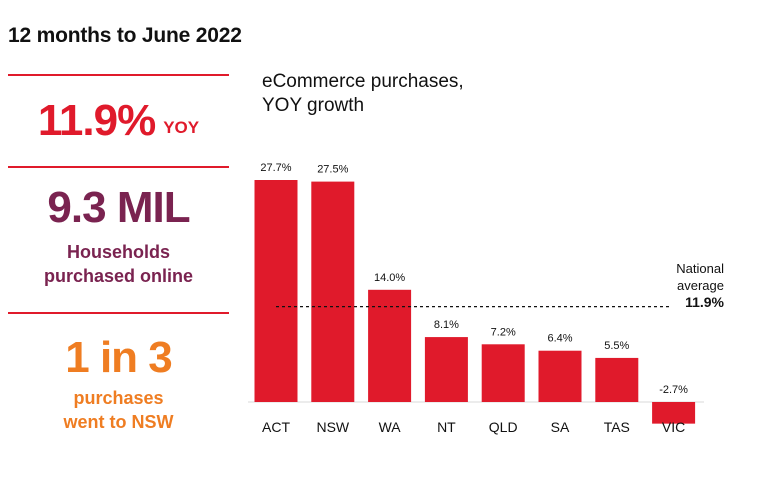 The width and height of the screenshot is (762, 482). What do you see at coordinates (119, 357) in the screenshot?
I see `nsw-value: 1 in 3` at bounding box center [119, 357].